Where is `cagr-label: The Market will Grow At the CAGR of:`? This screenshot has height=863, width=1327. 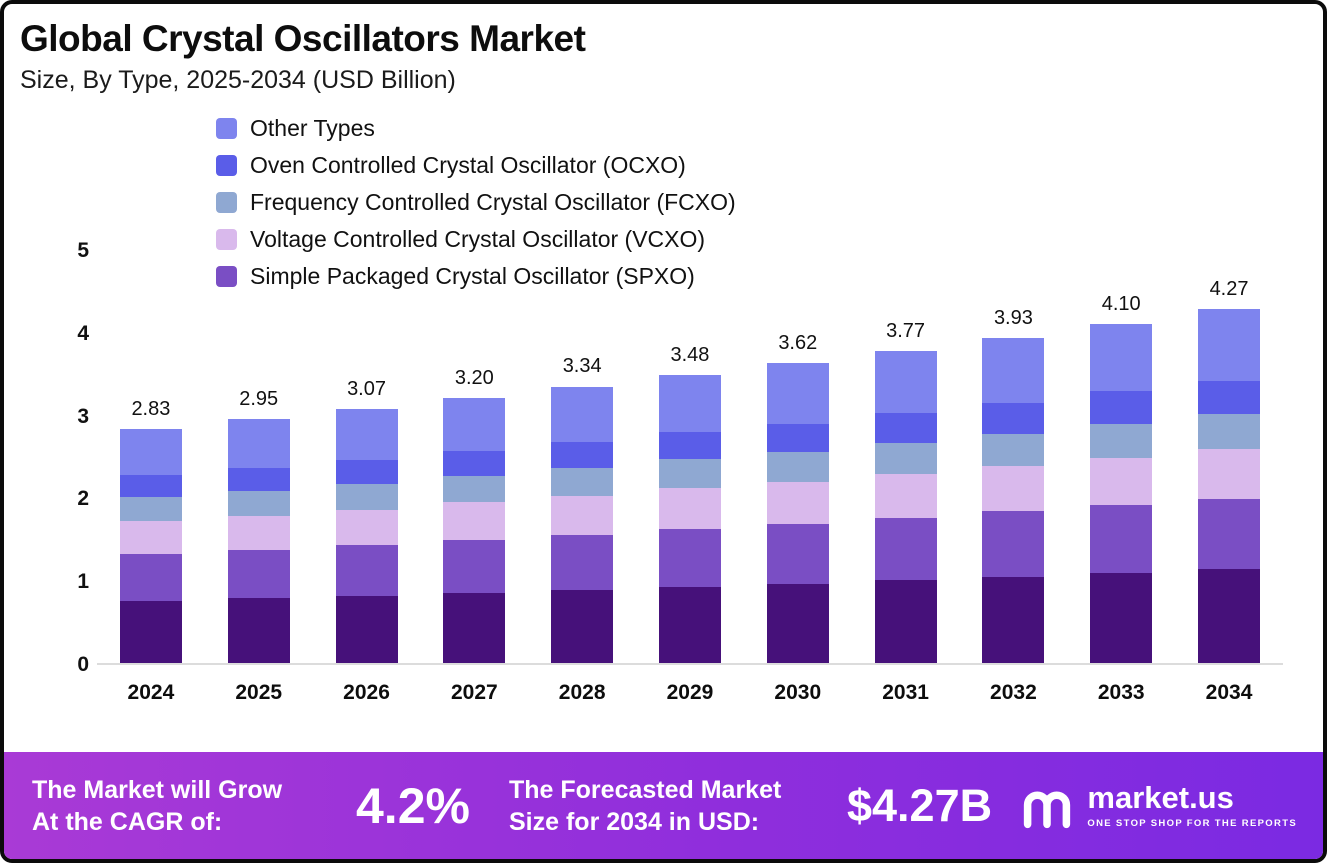
cagr-label: The Market will Grow At the CAGR of: is located at coordinates (157, 806).